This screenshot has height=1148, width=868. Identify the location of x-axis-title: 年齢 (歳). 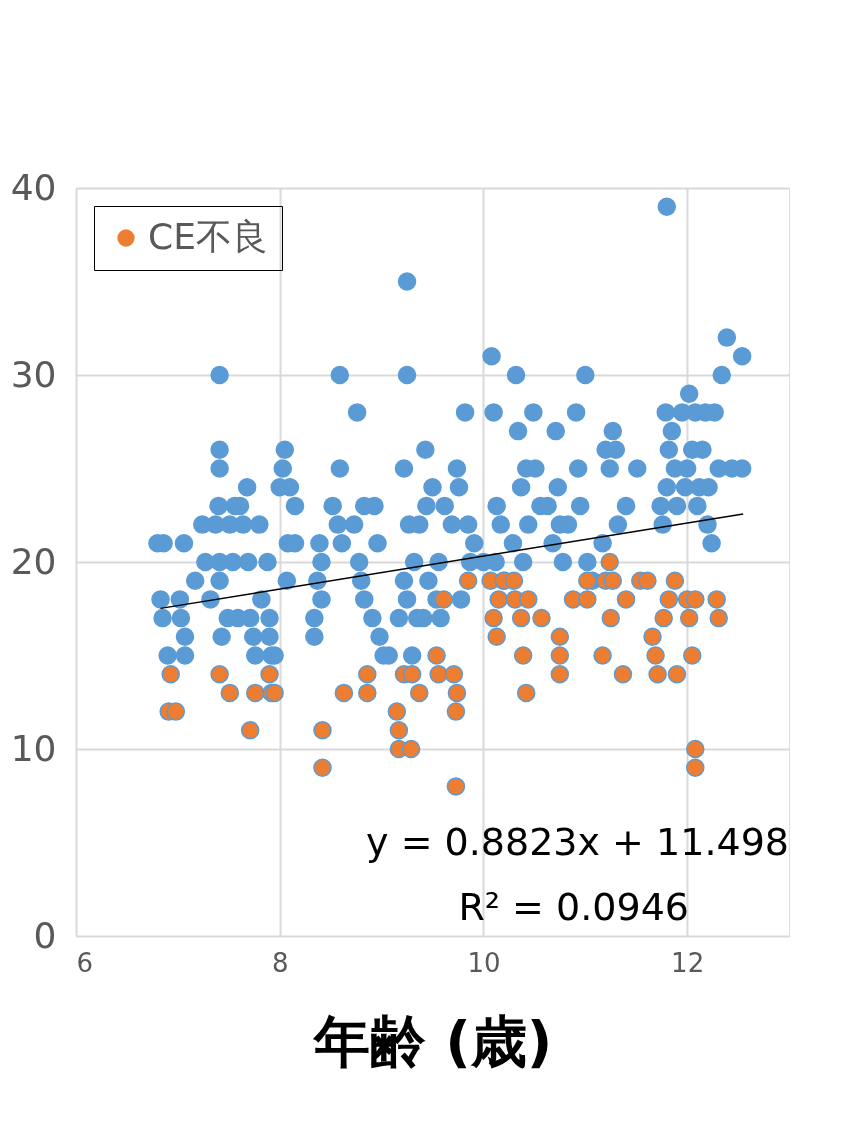
(432, 1041).